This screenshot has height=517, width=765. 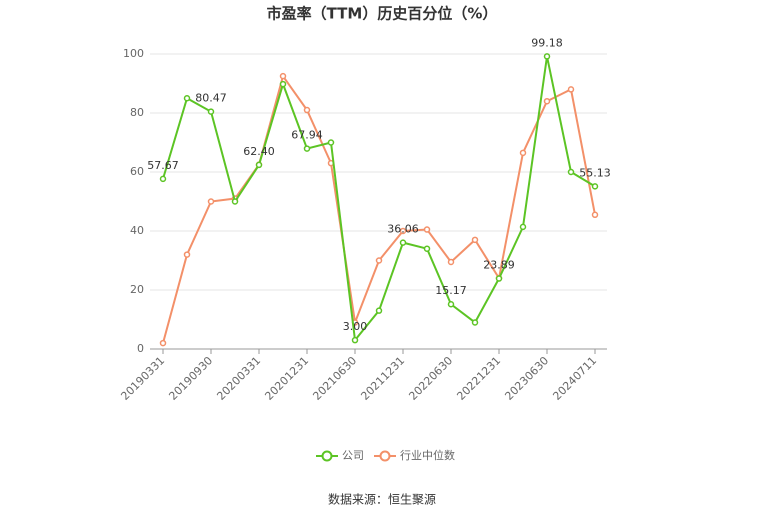 I want to click on data-label: 15.17, so click(x=451, y=290).